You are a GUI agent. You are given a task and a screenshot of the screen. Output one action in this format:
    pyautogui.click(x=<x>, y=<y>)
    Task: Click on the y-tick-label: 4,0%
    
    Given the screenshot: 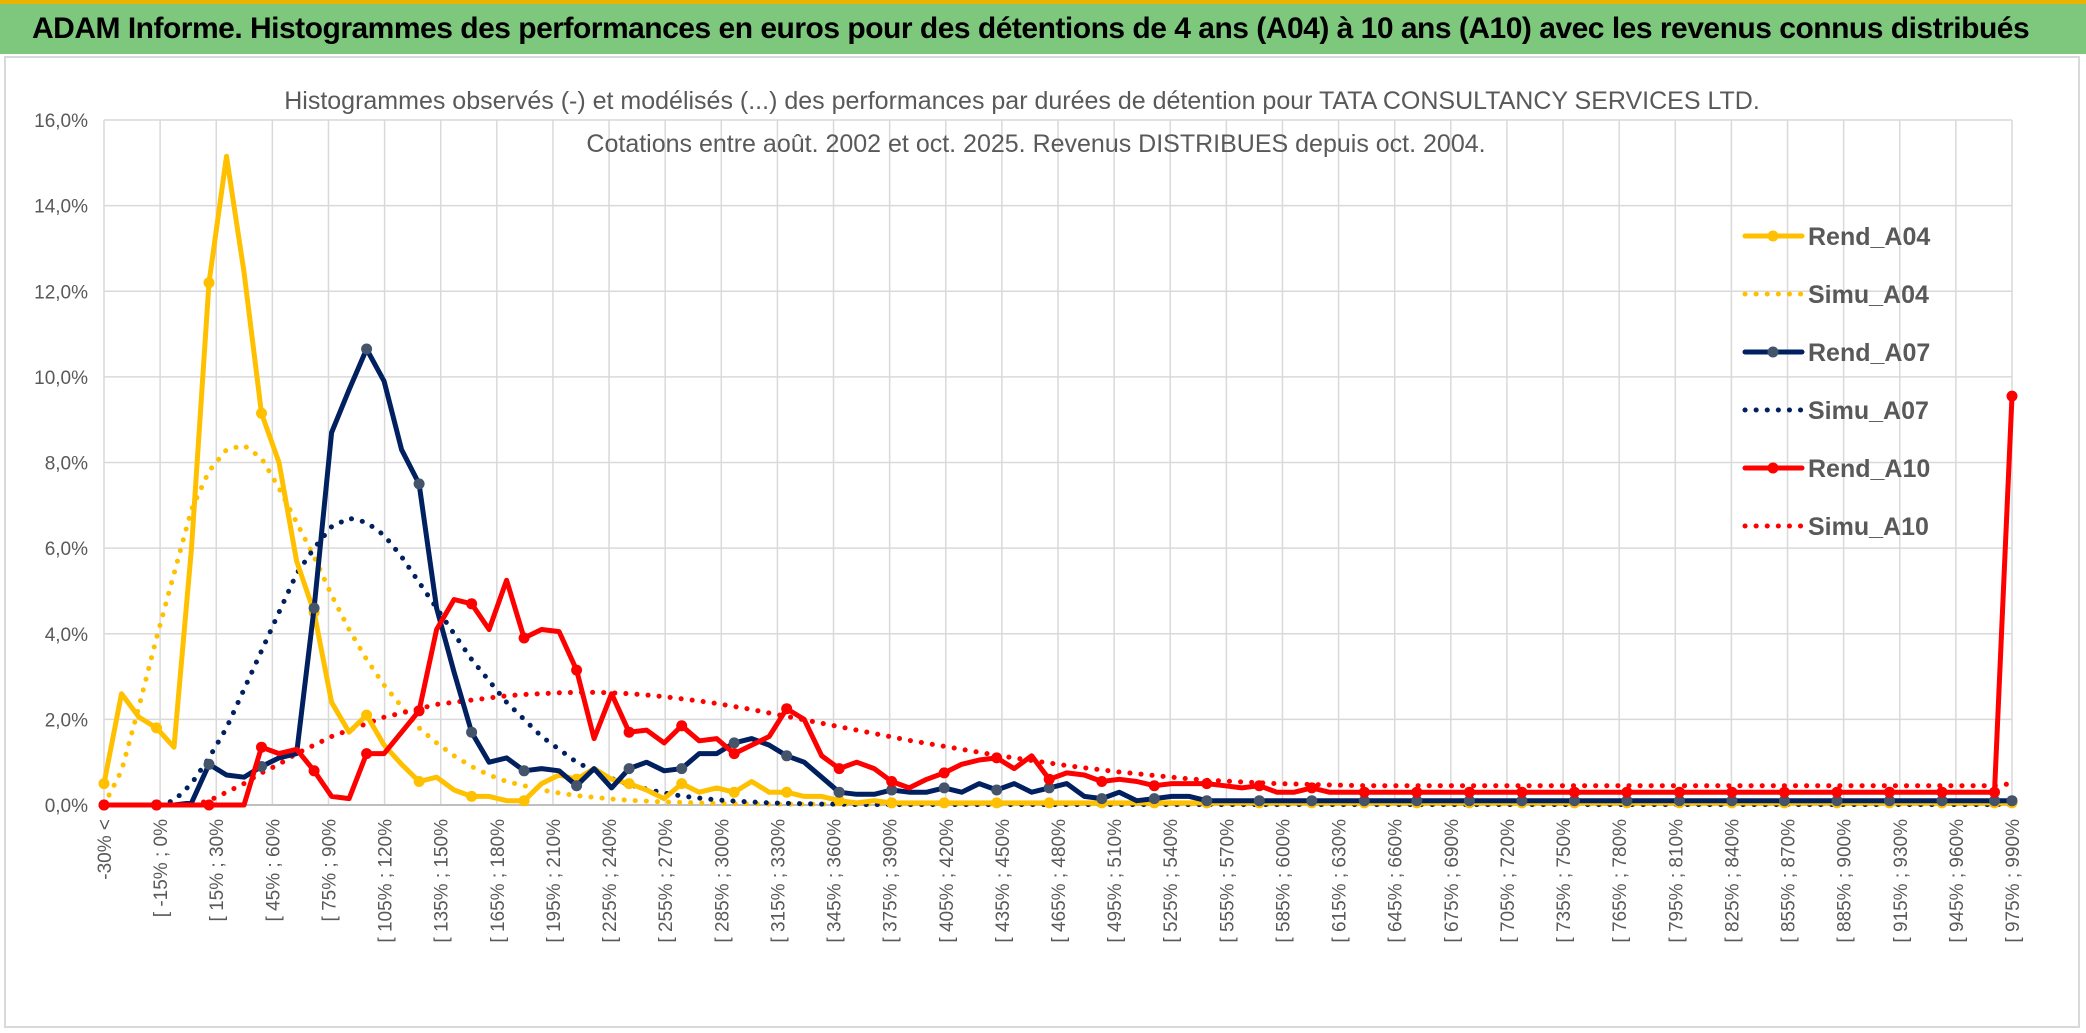 What is the action you would take?
    pyautogui.click(x=66, y=635)
    